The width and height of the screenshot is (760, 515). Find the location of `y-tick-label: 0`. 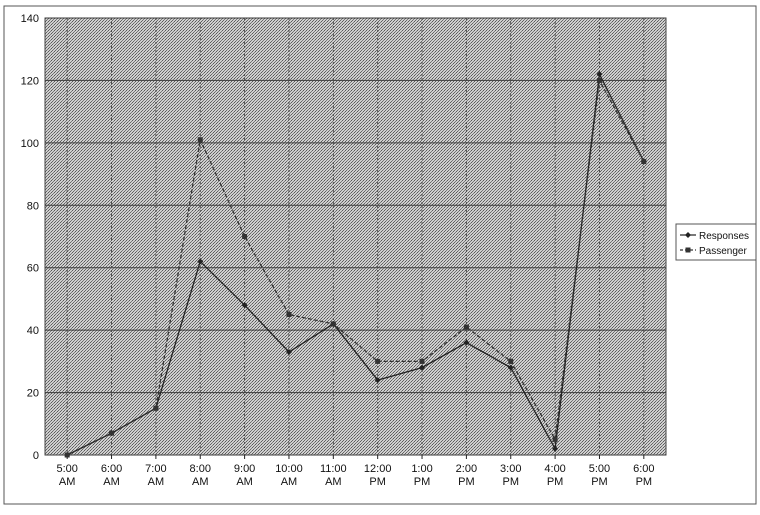

y-tick-label: 0 is located at coordinates (36, 456).